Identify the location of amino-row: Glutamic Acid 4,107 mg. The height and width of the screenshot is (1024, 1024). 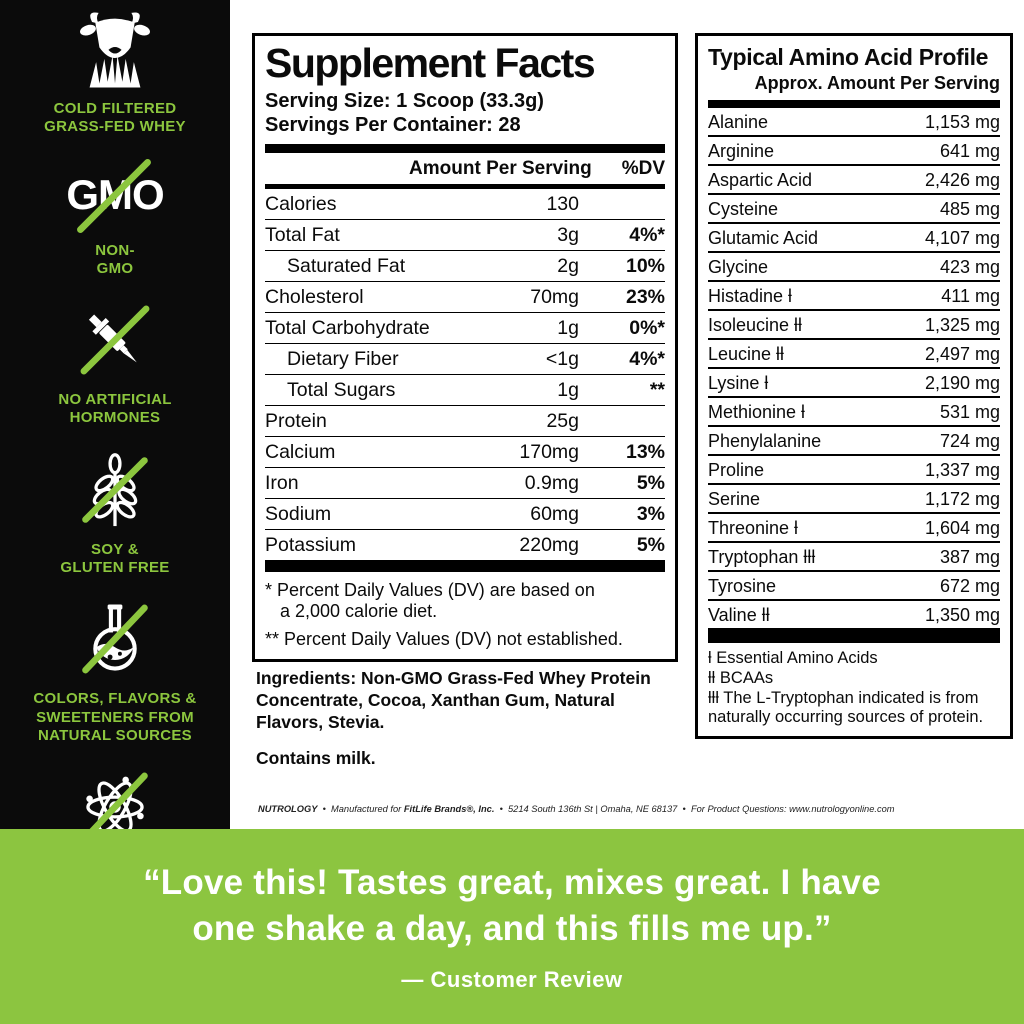
(854, 238).